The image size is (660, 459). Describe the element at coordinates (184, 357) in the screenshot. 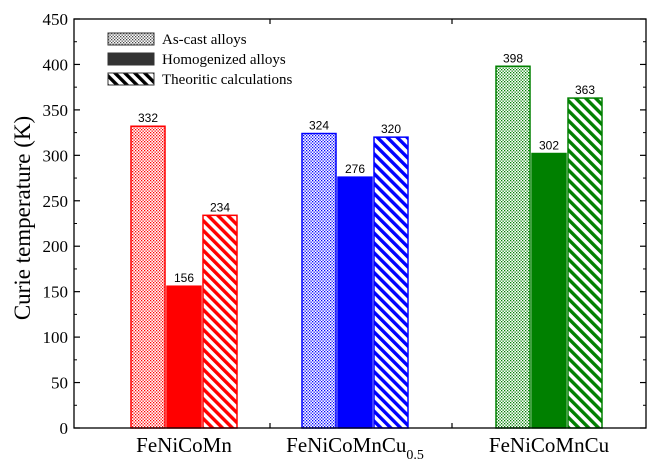

I see `bar-1-solid` at that location.